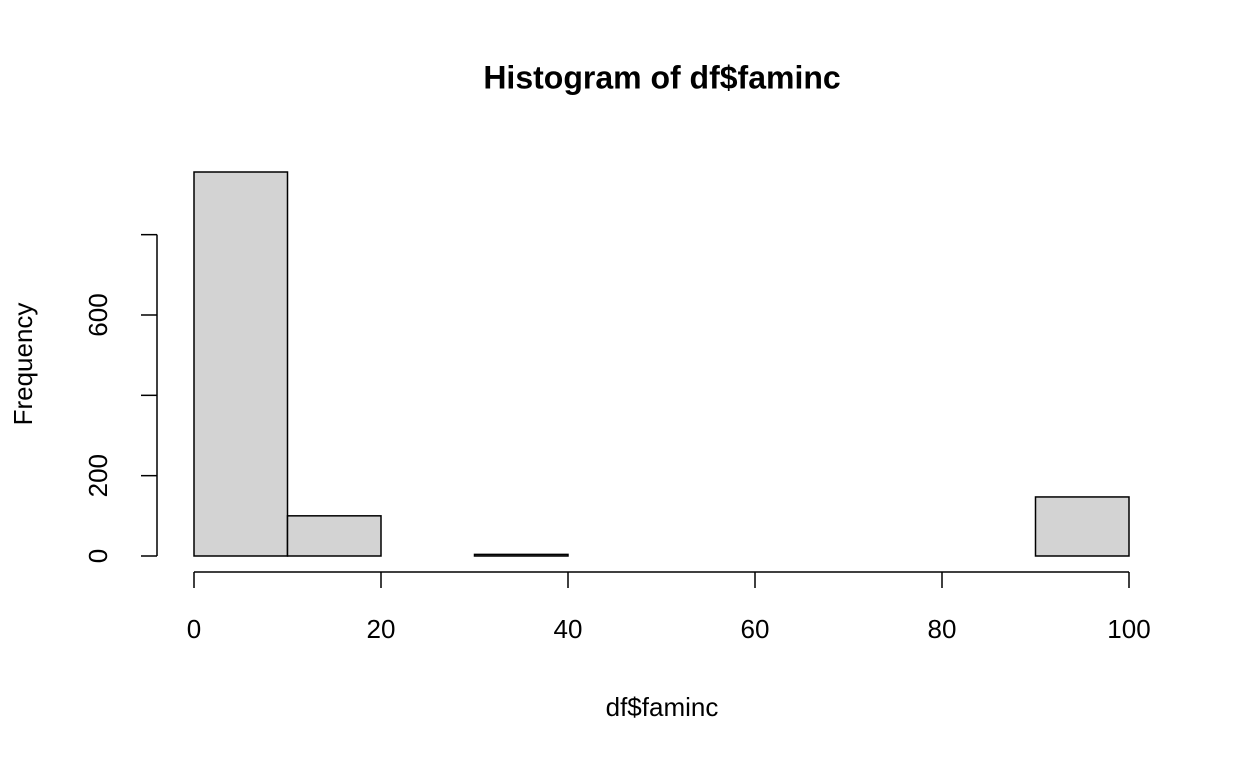 The height and width of the screenshot is (768, 1248). Describe the element at coordinates (662, 707) in the screenshot. I see `x-axis-label: df$faminc` at that location.